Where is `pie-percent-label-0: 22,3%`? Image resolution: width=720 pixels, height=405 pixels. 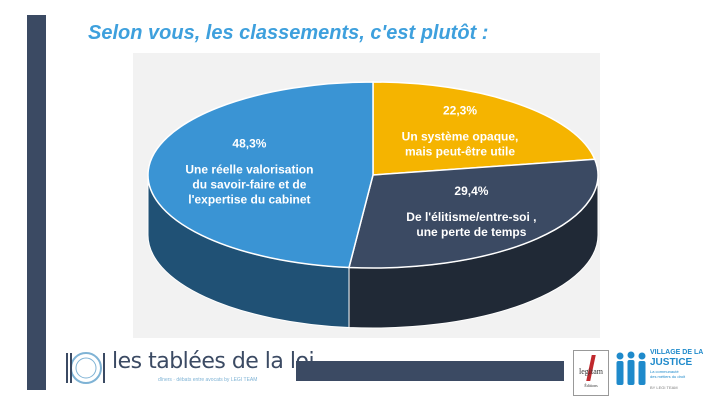
pie-percent-label-0: 22,3% is located at coordinates (460, 110).